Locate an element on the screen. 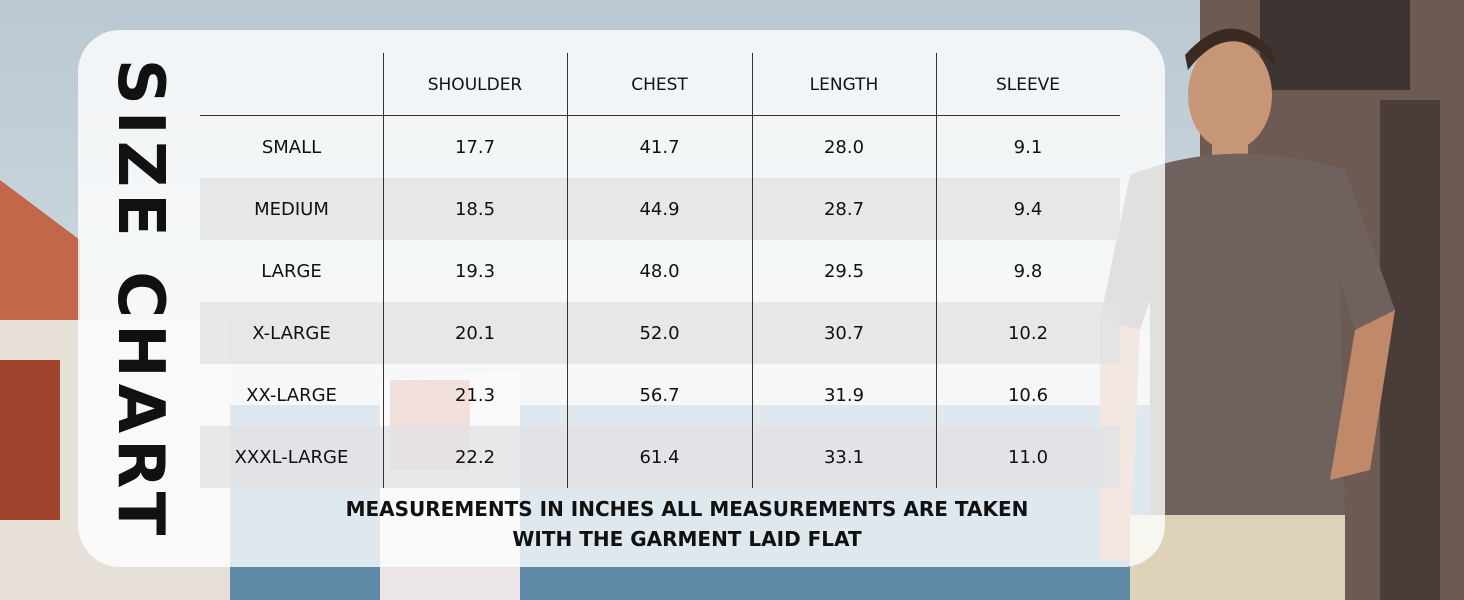  measurement: 28.7 is located at coordinates (844, 209).